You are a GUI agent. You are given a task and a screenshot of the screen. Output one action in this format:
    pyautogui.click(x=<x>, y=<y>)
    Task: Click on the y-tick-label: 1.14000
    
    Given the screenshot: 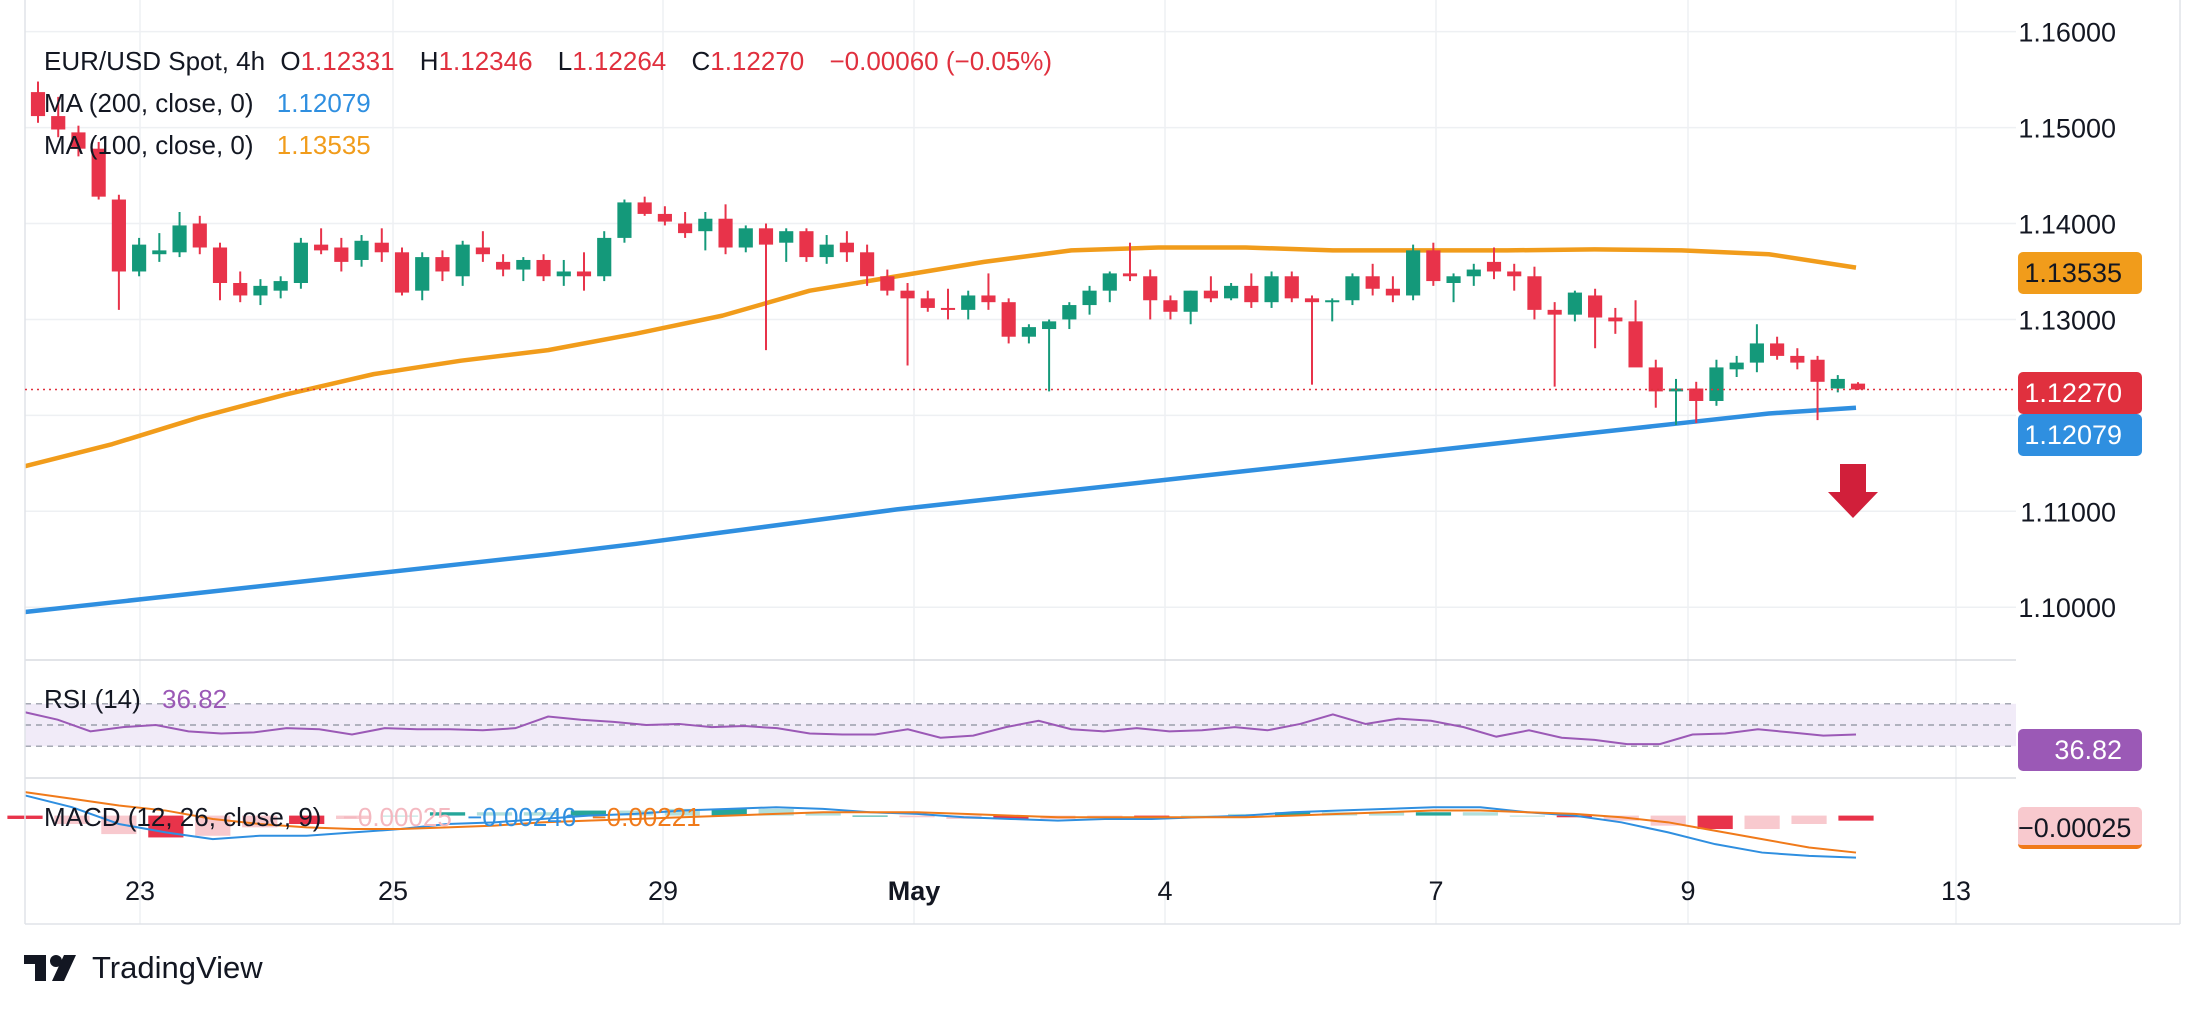 What is the action you would take?
    pyautogui.click(x=2067, y=225)
    